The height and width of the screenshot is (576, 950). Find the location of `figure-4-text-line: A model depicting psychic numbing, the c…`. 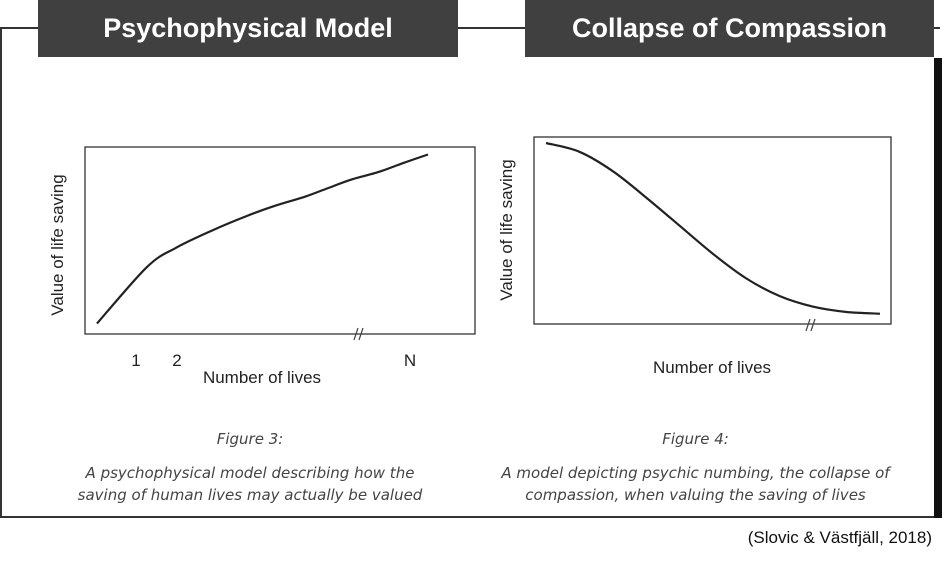

figure-4-text-line: A model depicting psychic numbing, the c… is located at coordinates (695, 473).